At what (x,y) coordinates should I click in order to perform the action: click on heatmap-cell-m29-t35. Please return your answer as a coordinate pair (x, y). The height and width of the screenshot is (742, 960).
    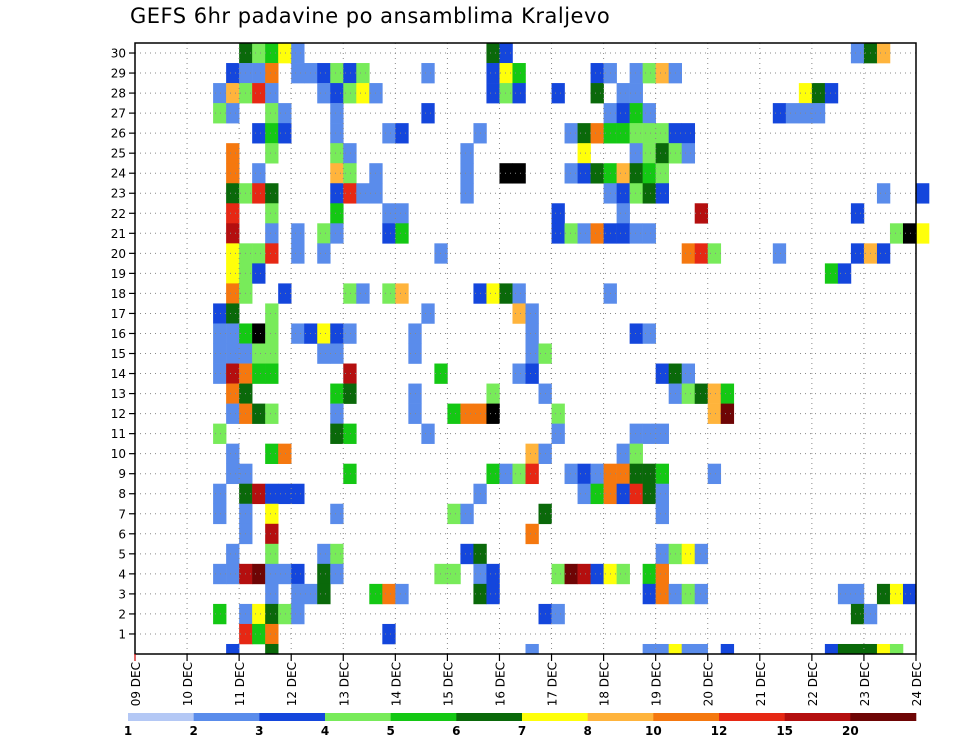
    Looking at the image, I should click on (597, 73).